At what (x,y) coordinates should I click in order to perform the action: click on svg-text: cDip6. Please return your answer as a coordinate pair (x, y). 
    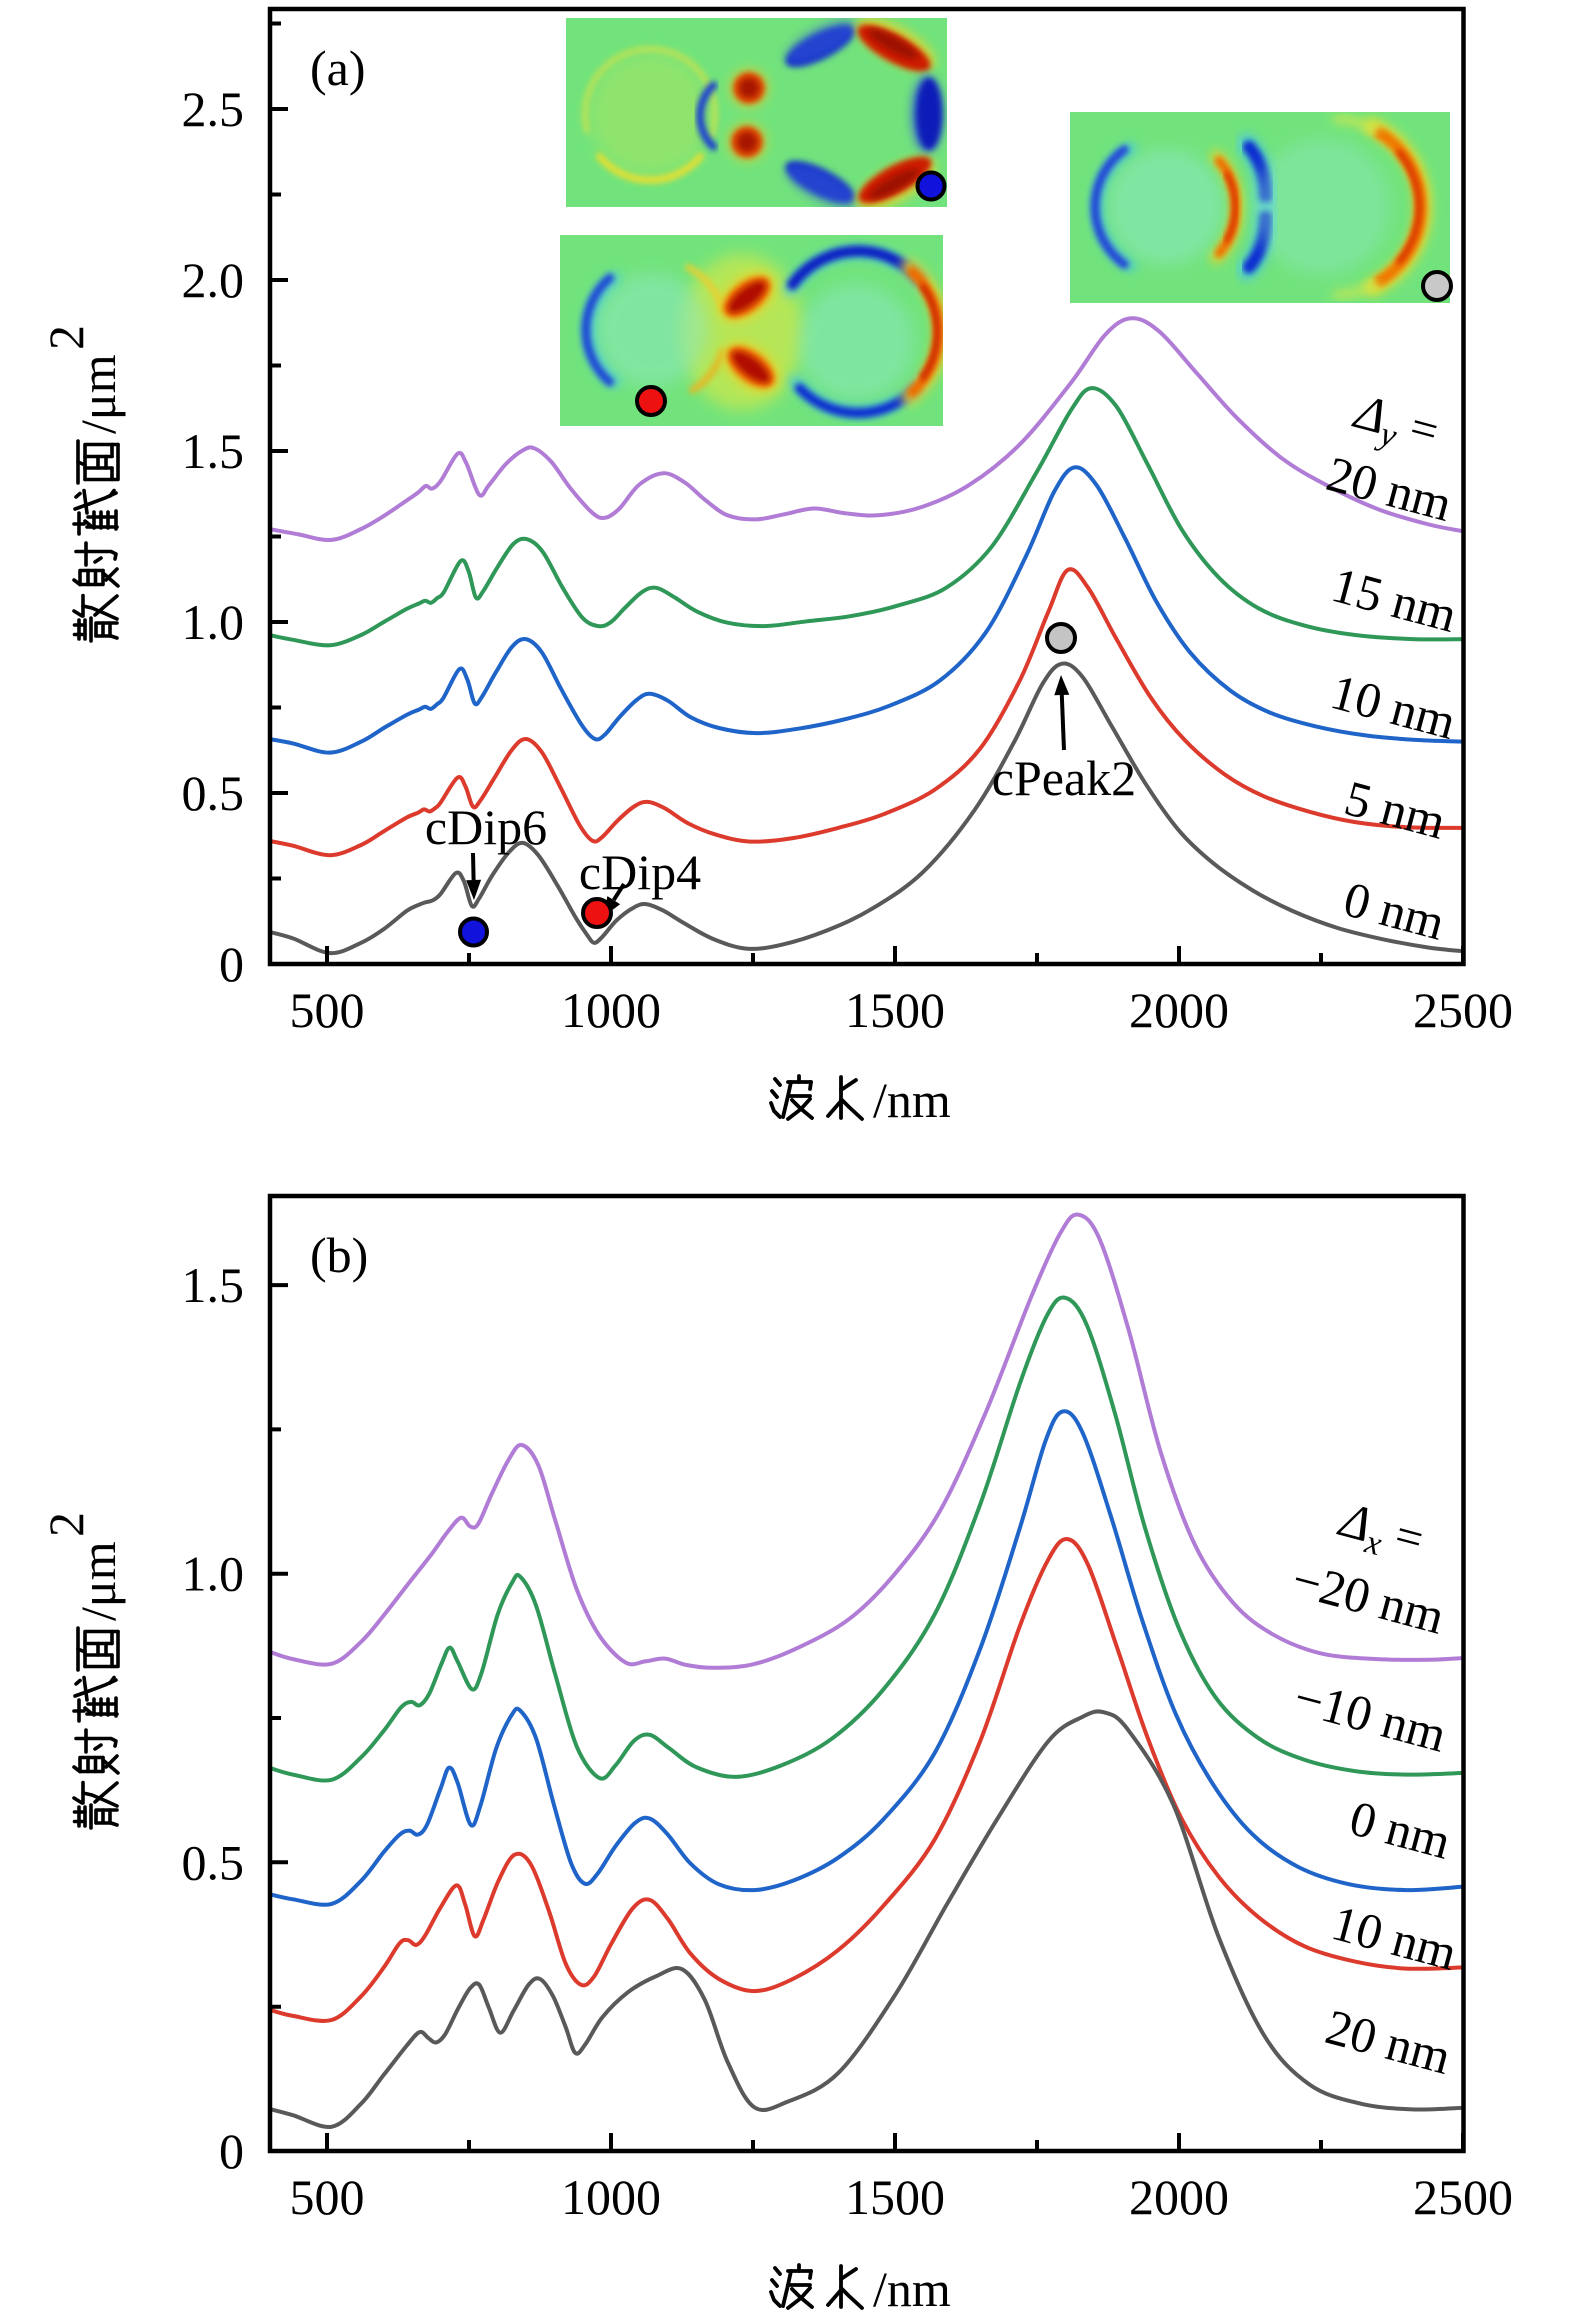
    Looking at the image, I should click on (486, 827).